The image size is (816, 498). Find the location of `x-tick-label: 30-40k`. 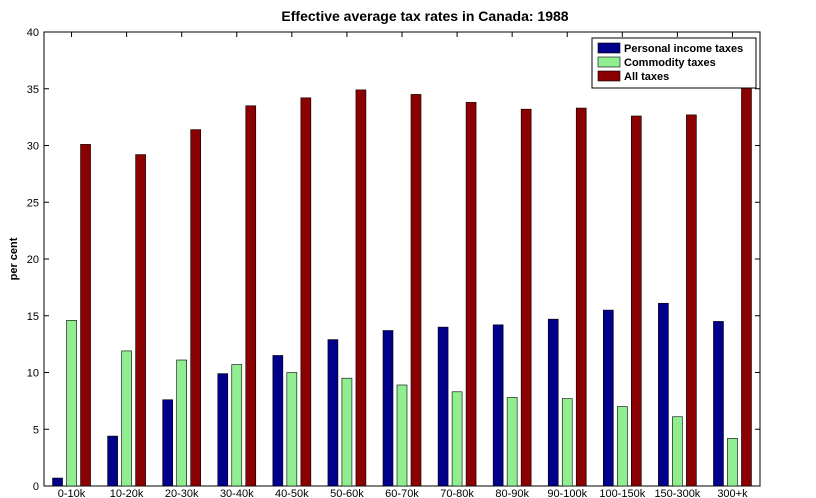

x-tick-label: 30-40k is located at coordinates (237, 493).